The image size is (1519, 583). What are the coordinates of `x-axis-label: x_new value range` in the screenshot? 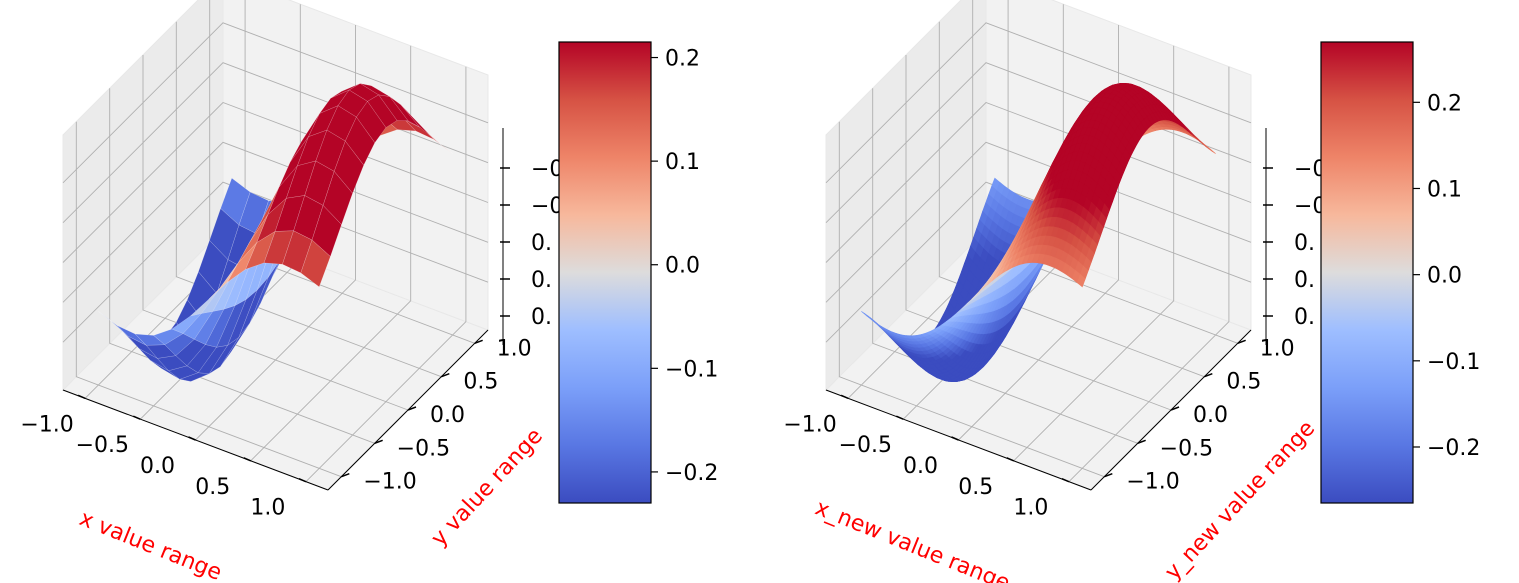 It's located at (913, 539).